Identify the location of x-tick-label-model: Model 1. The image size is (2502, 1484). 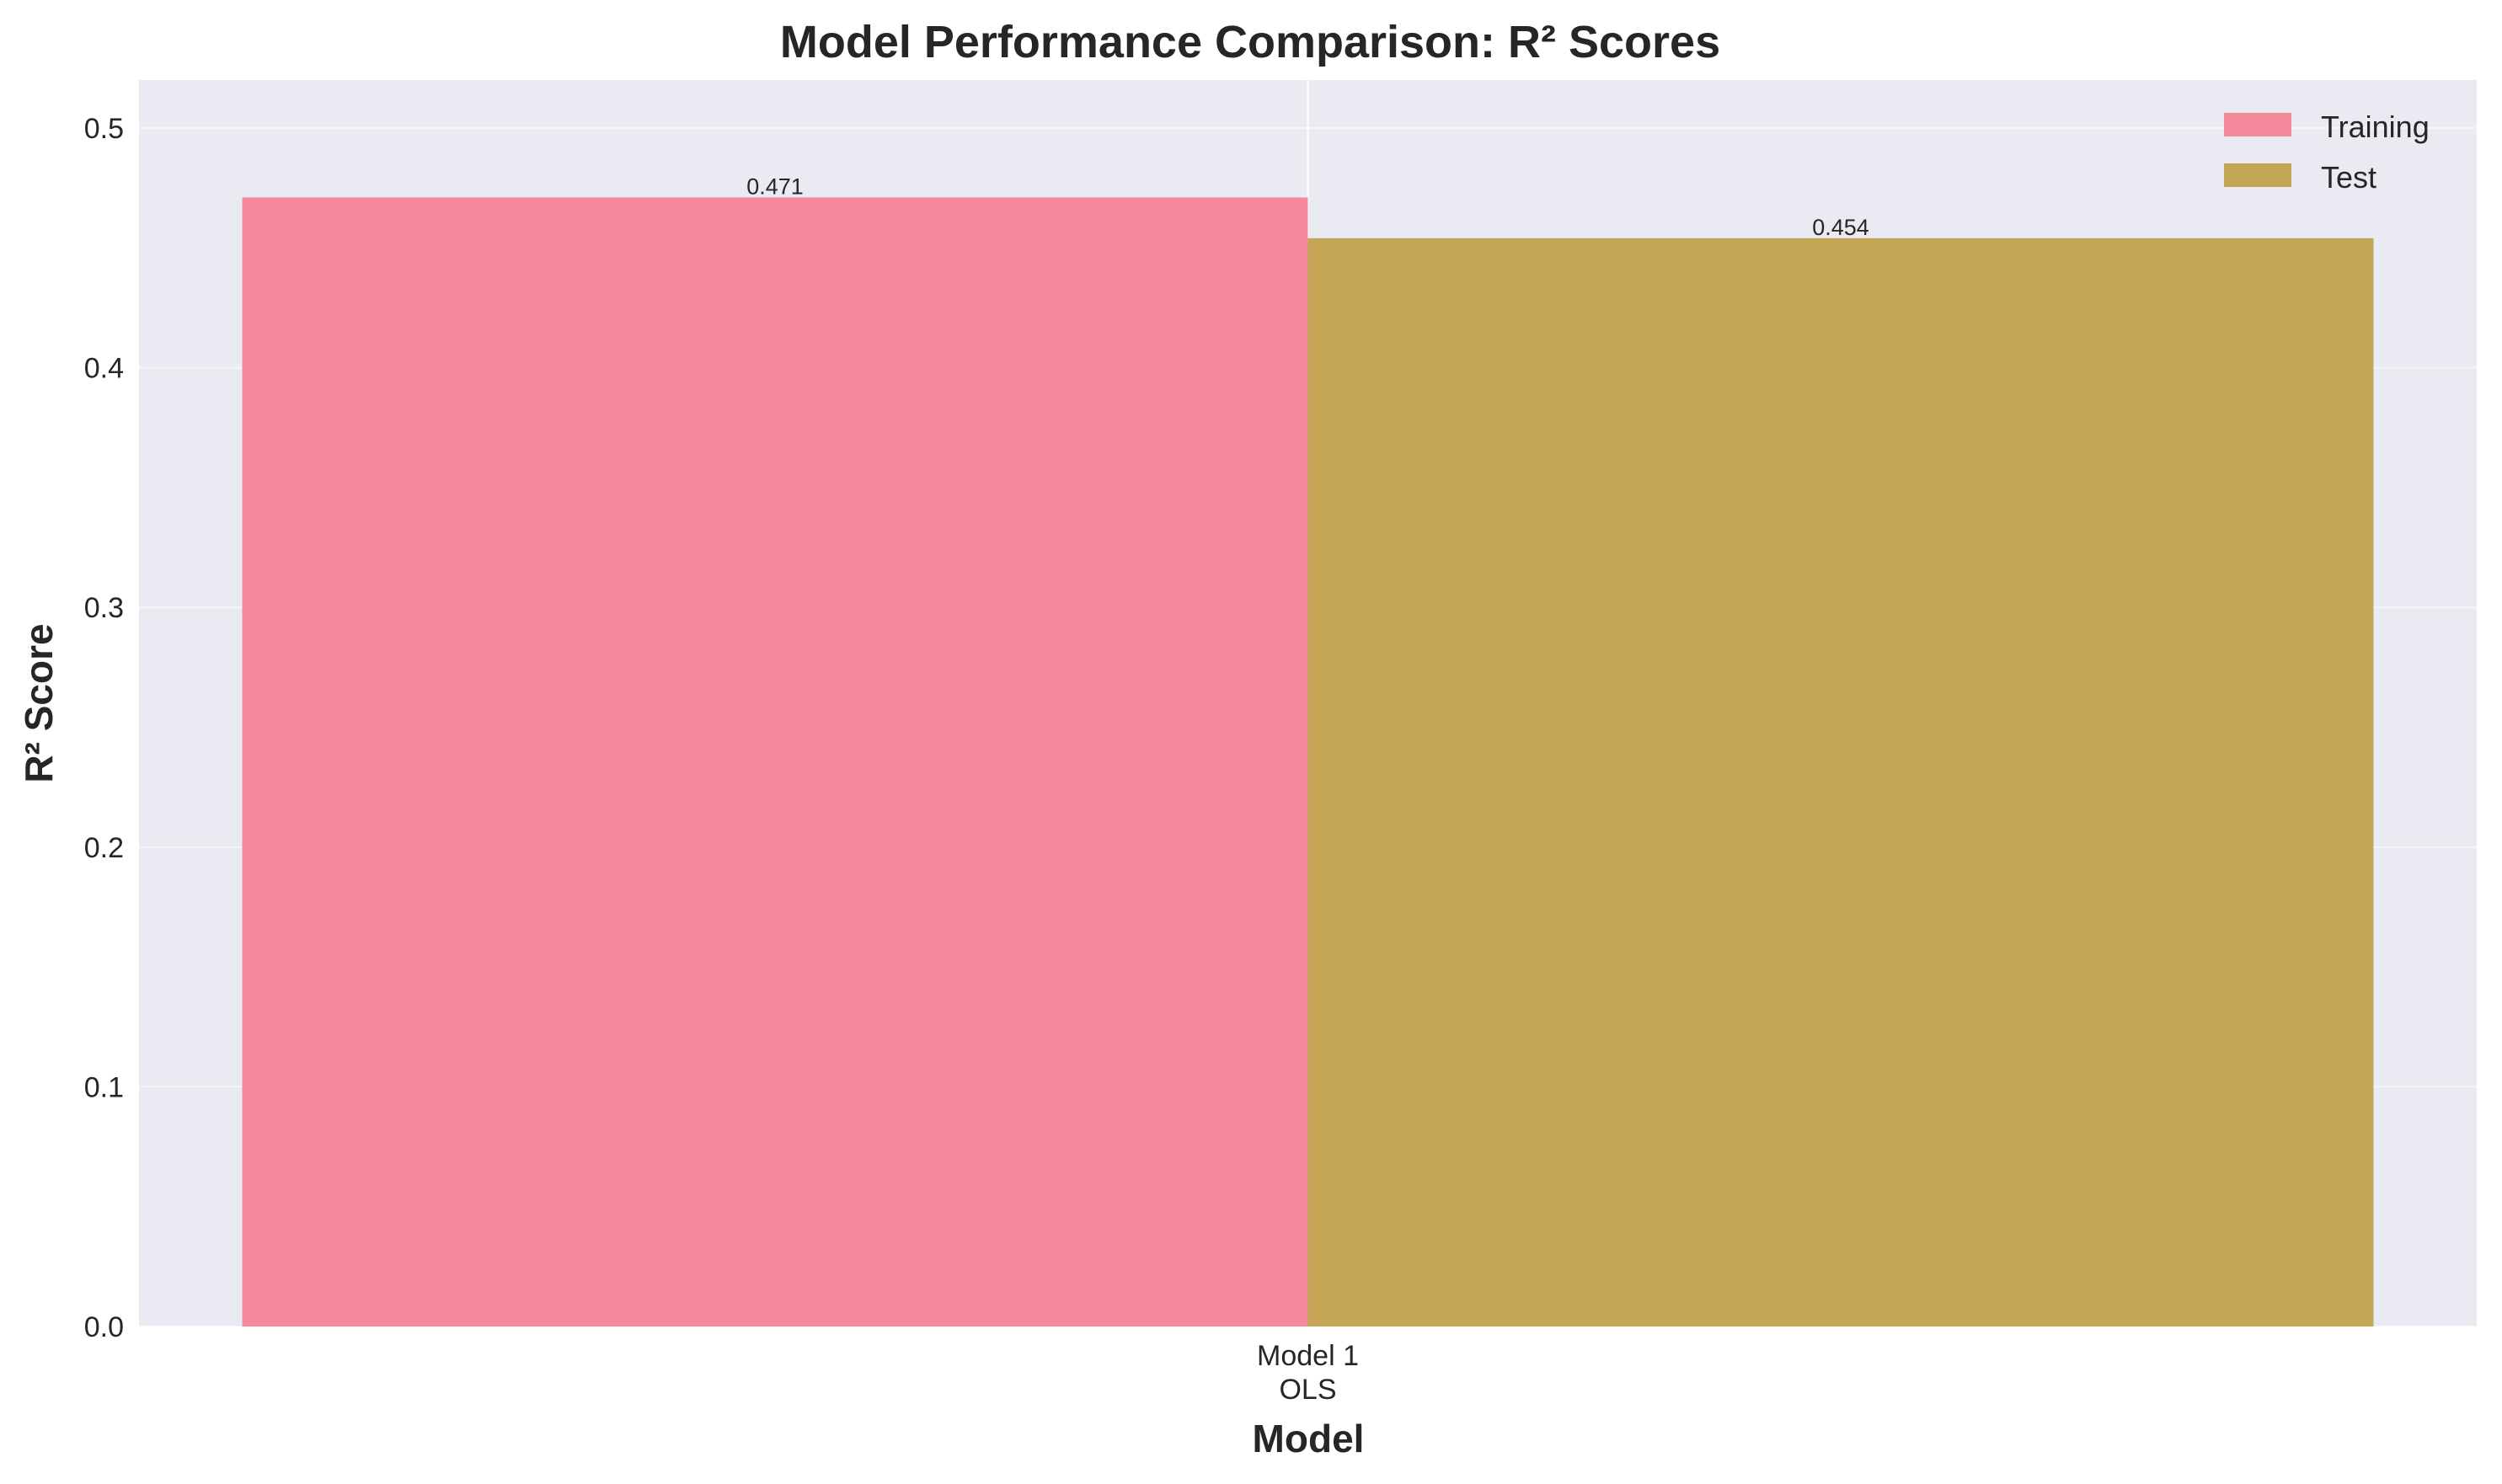
(1308, 1356).